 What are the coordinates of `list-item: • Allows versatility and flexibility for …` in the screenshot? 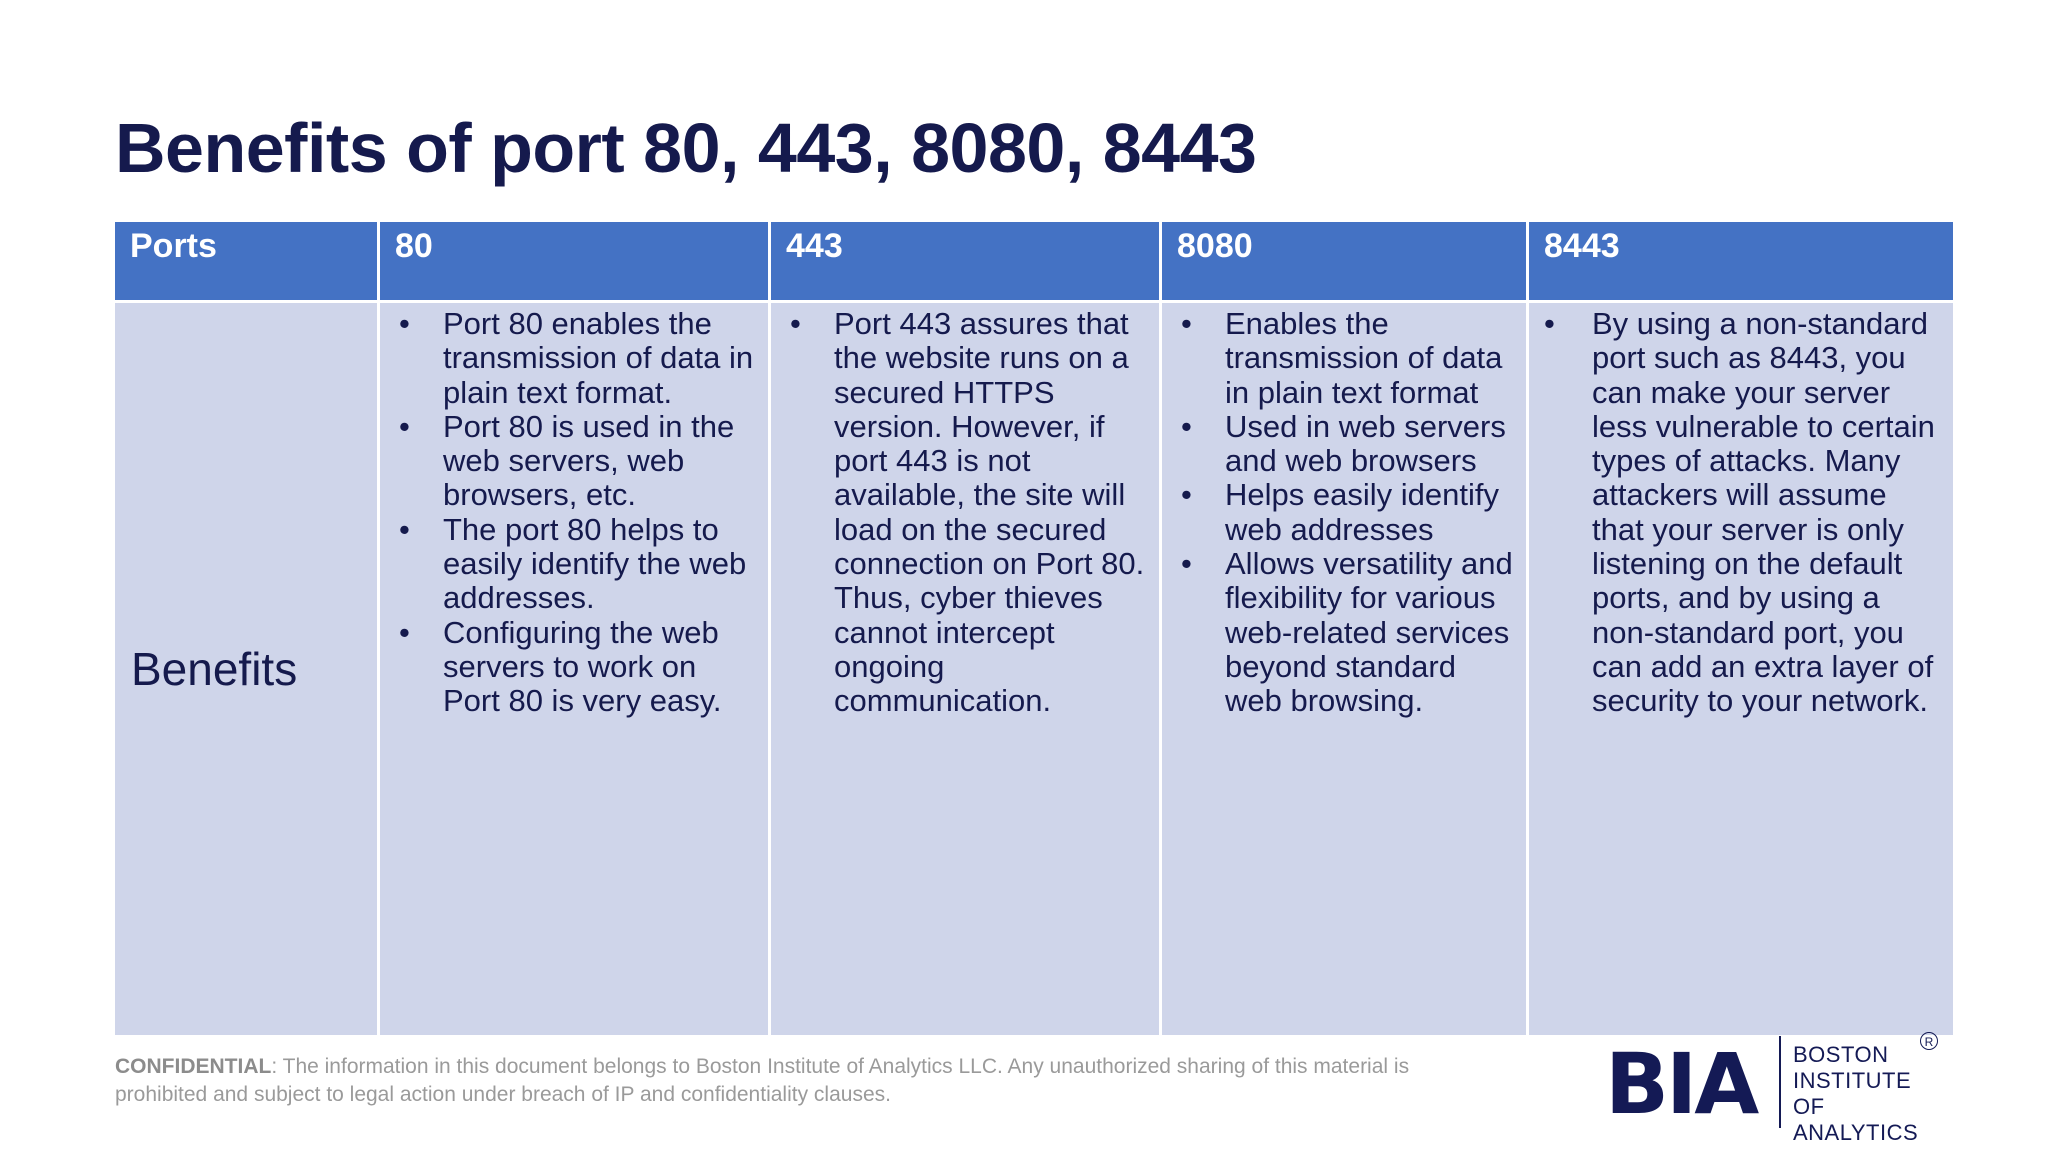 It's located at (1347, 632).